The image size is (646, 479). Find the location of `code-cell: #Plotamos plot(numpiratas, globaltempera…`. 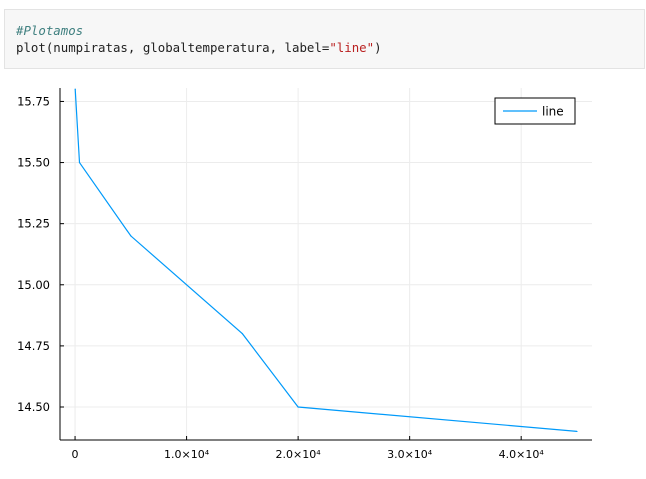

code-cell: #Plotamos plot(numpiratas, globaltempera… is located at coordinates (324, 39).